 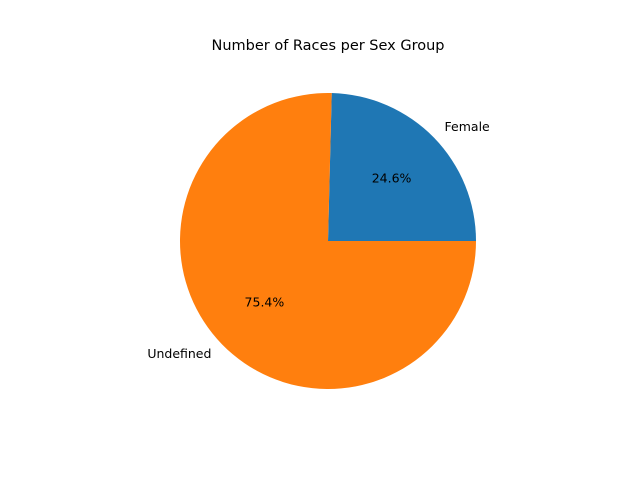 What do you see at coordinates (179, 353) in the screenshot?
I see `slice-label-undefined: Undefined` at bounding box center [179, 353].